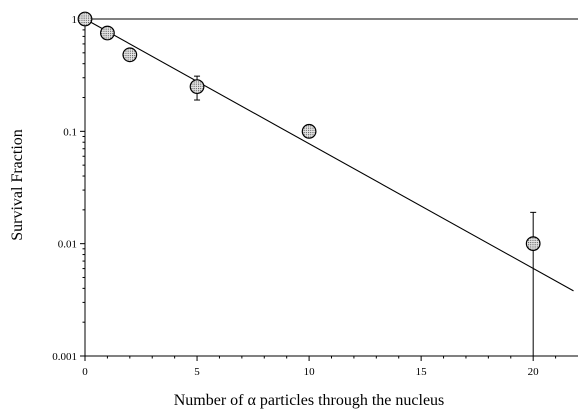 This screenshot has height=416, width=581. I want to click on y-axis-label: Survival Fraction, so click(17, 185).